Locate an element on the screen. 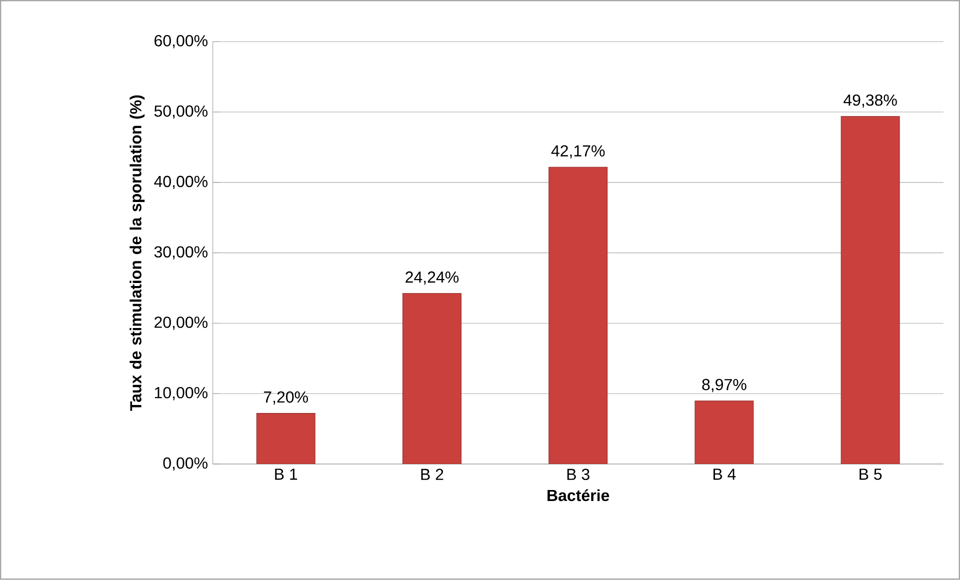 The height and width of the screenshot is (580, 960). y-tick-label: 30,00% is located at coordinates (181, 253).